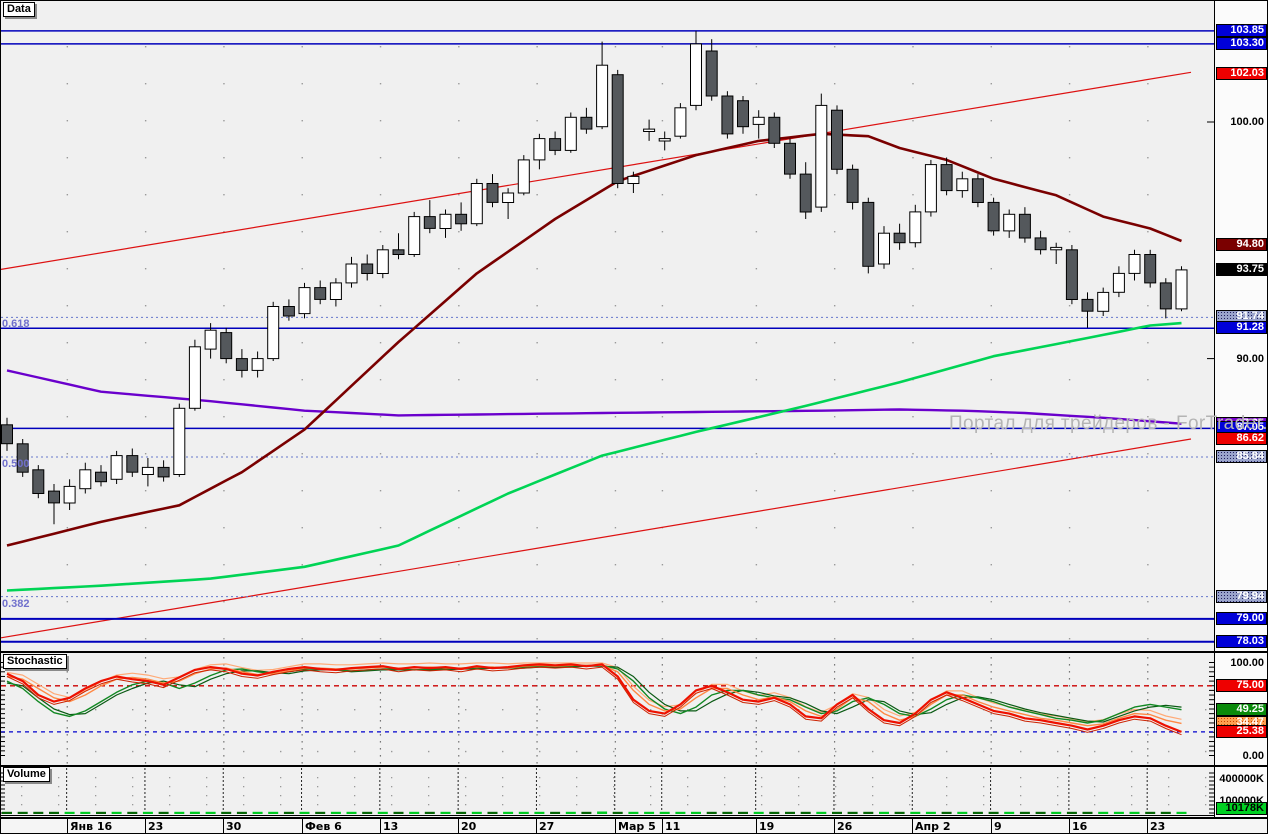 This screenshot has width=1268, height=834. I want to click on price-badge: 79.00, so click(1241, 618).